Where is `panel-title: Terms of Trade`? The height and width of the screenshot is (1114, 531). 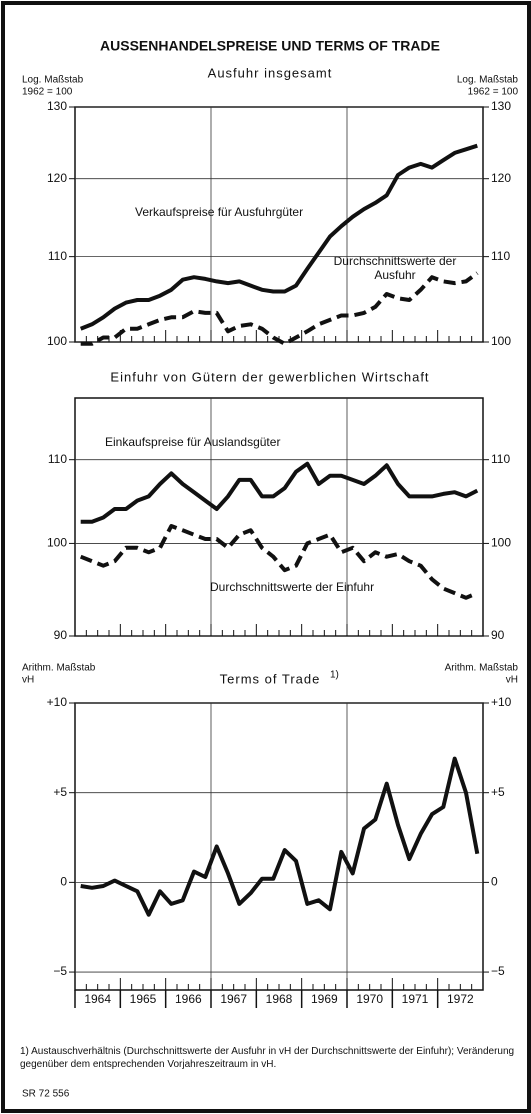 panel-title: Terms of Trade is located at coordinates (270, 678).